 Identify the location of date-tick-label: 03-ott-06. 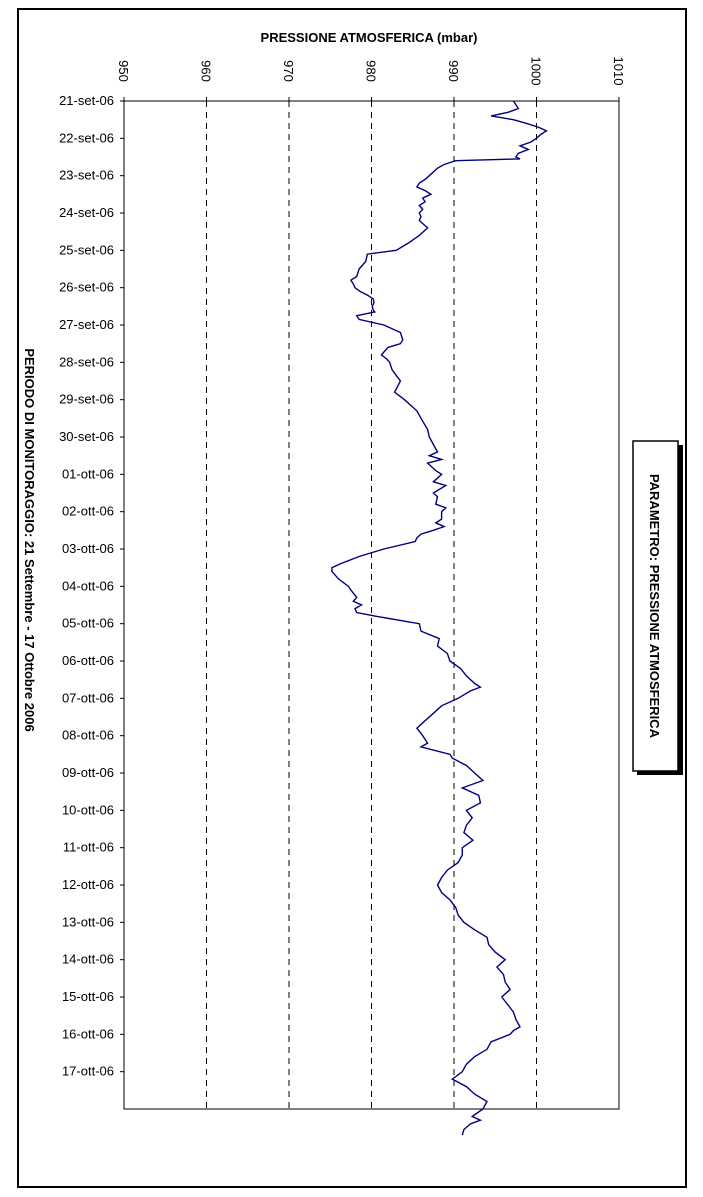
(88, 548).